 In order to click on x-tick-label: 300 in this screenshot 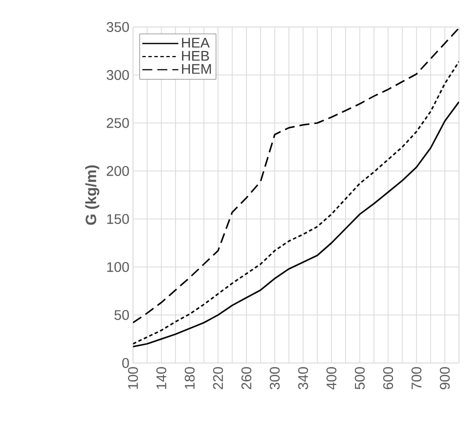, I will do `click(275, 378)`.